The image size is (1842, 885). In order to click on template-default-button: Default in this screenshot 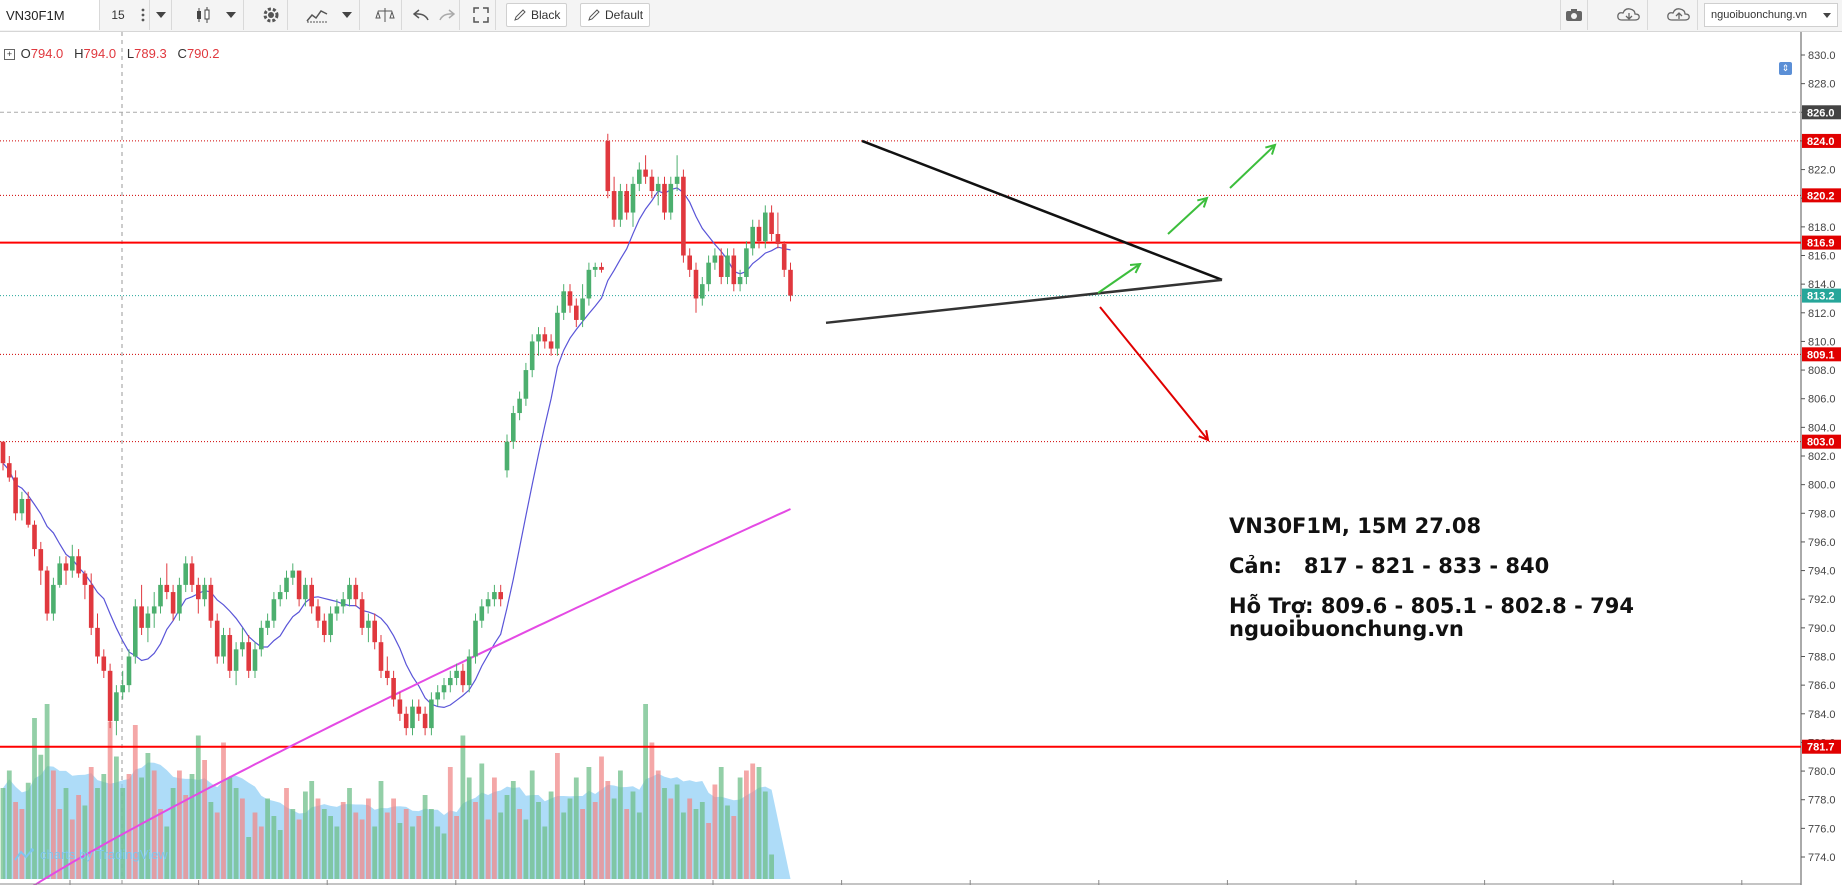, I will do `click(615, 15)`.